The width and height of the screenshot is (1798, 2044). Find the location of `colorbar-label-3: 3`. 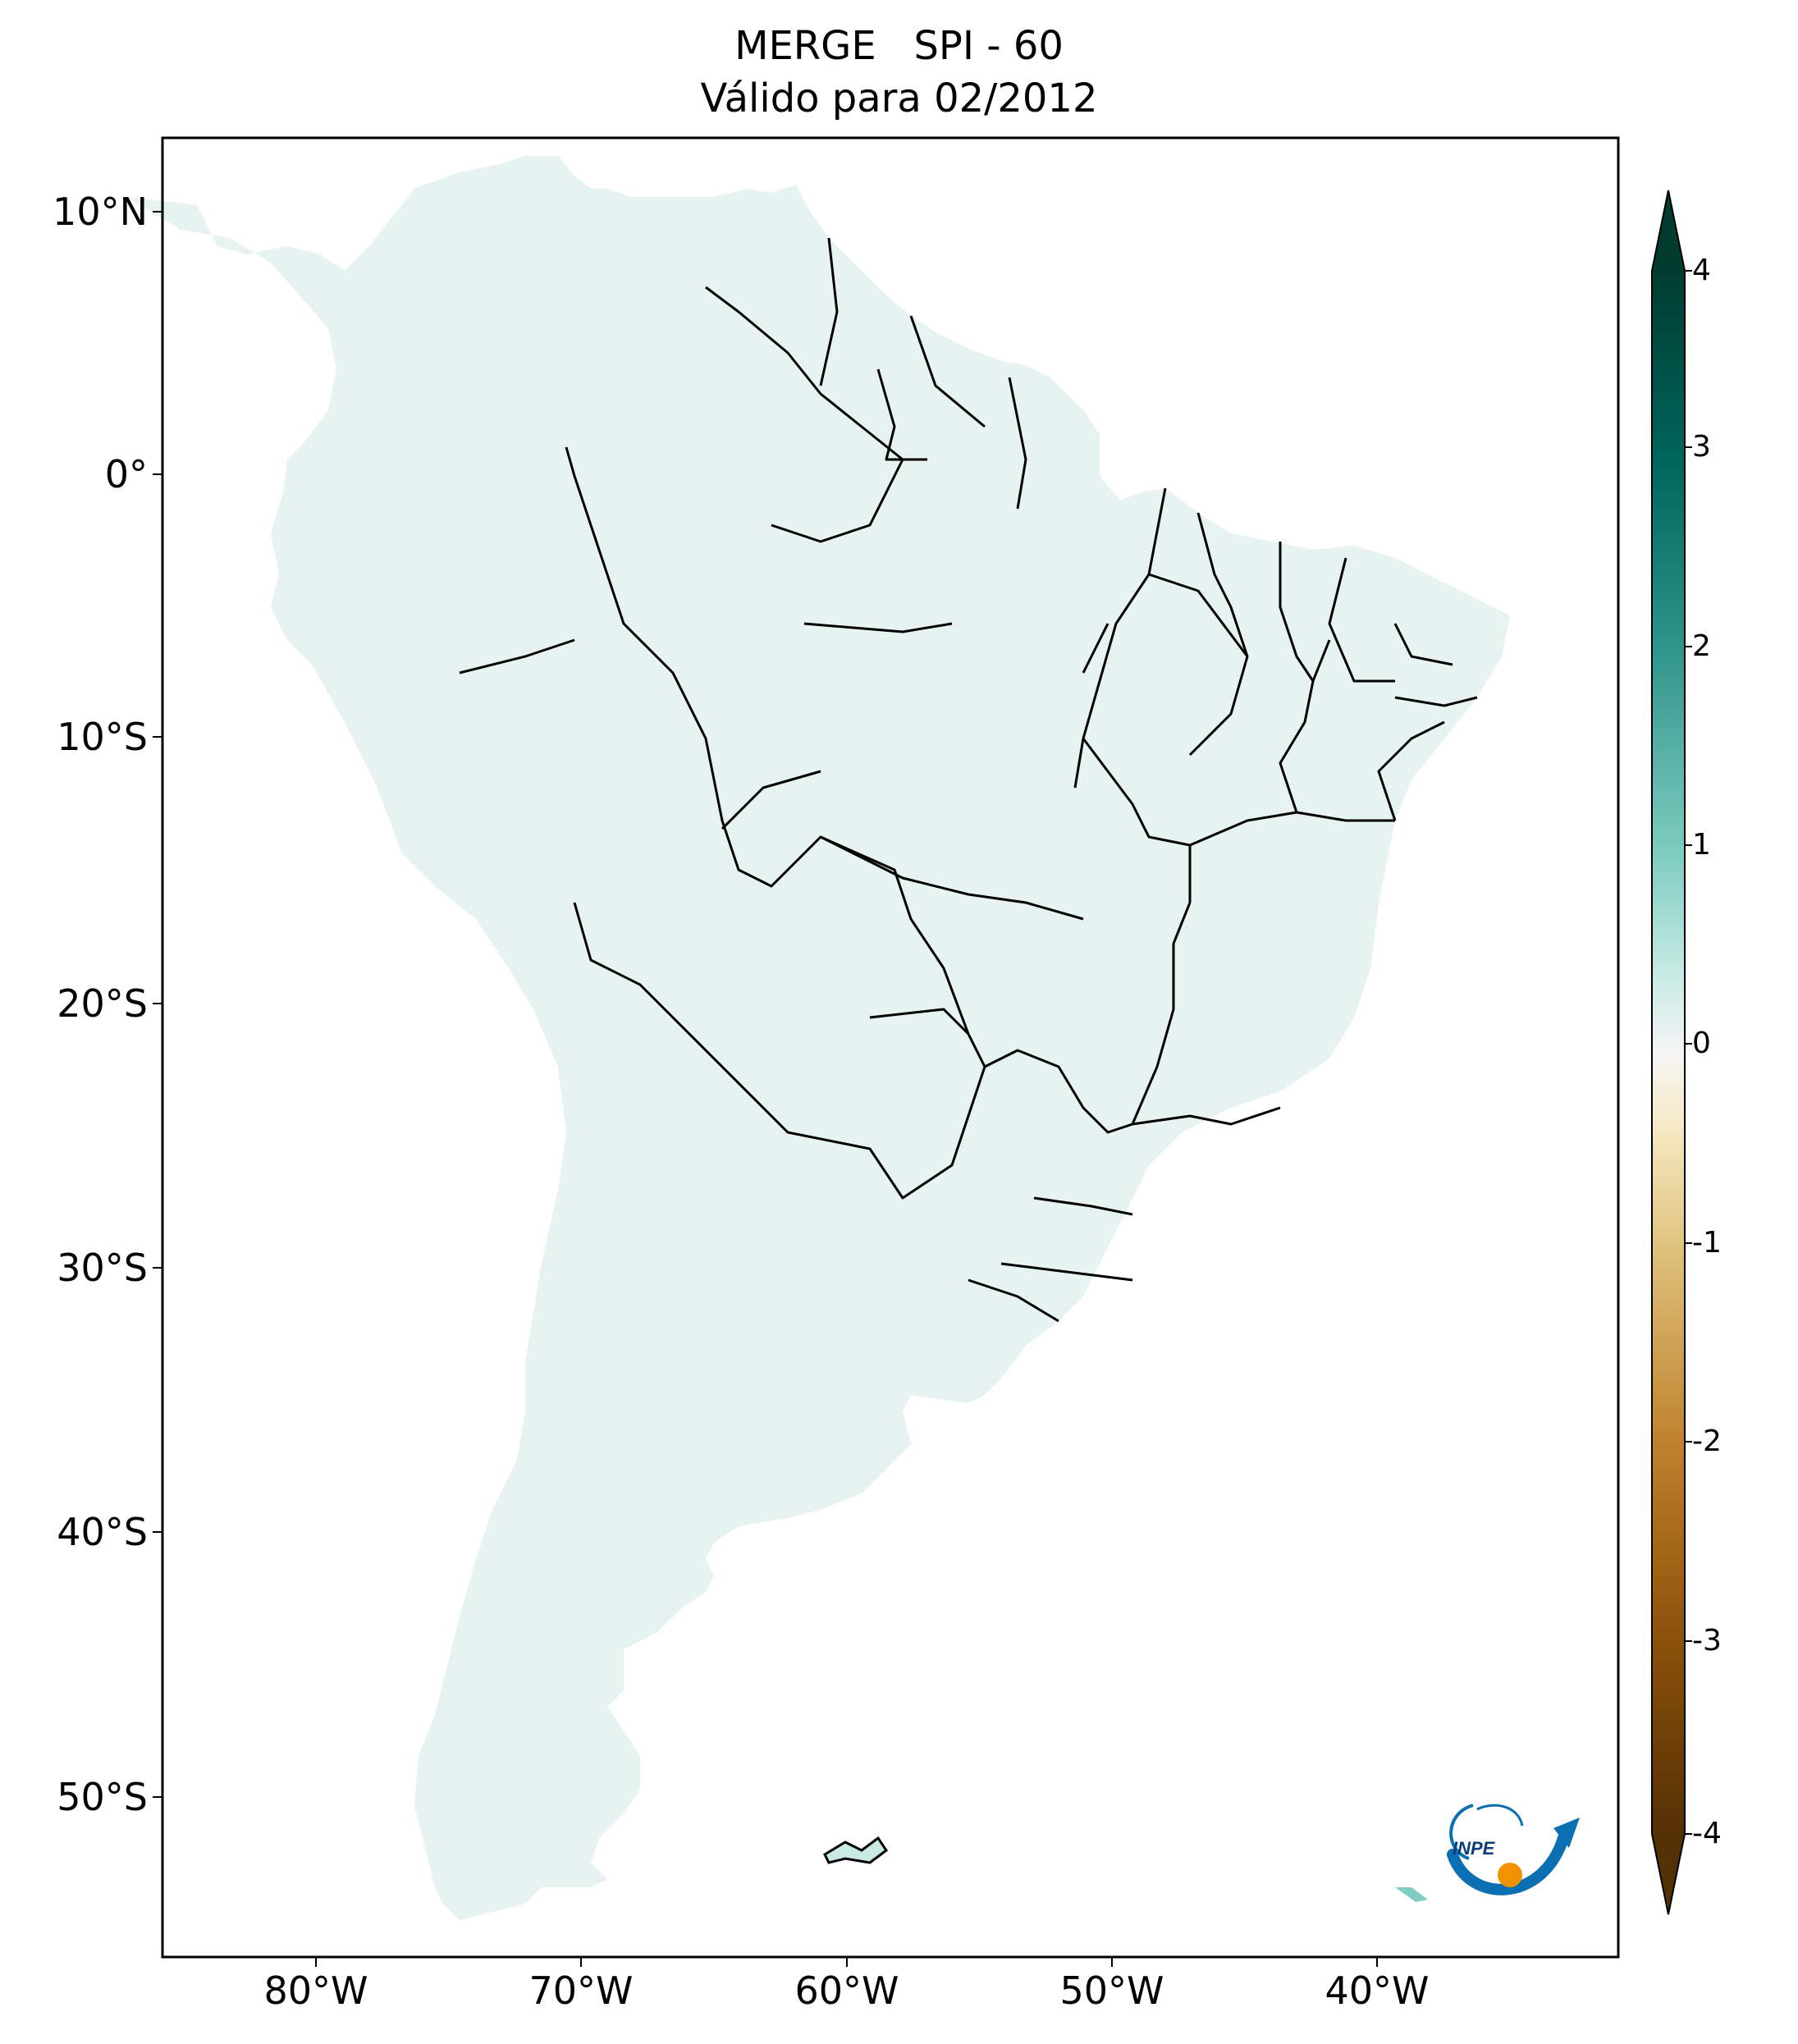

colorbar-label-3: 3 is located at coordinates (1702, 447).